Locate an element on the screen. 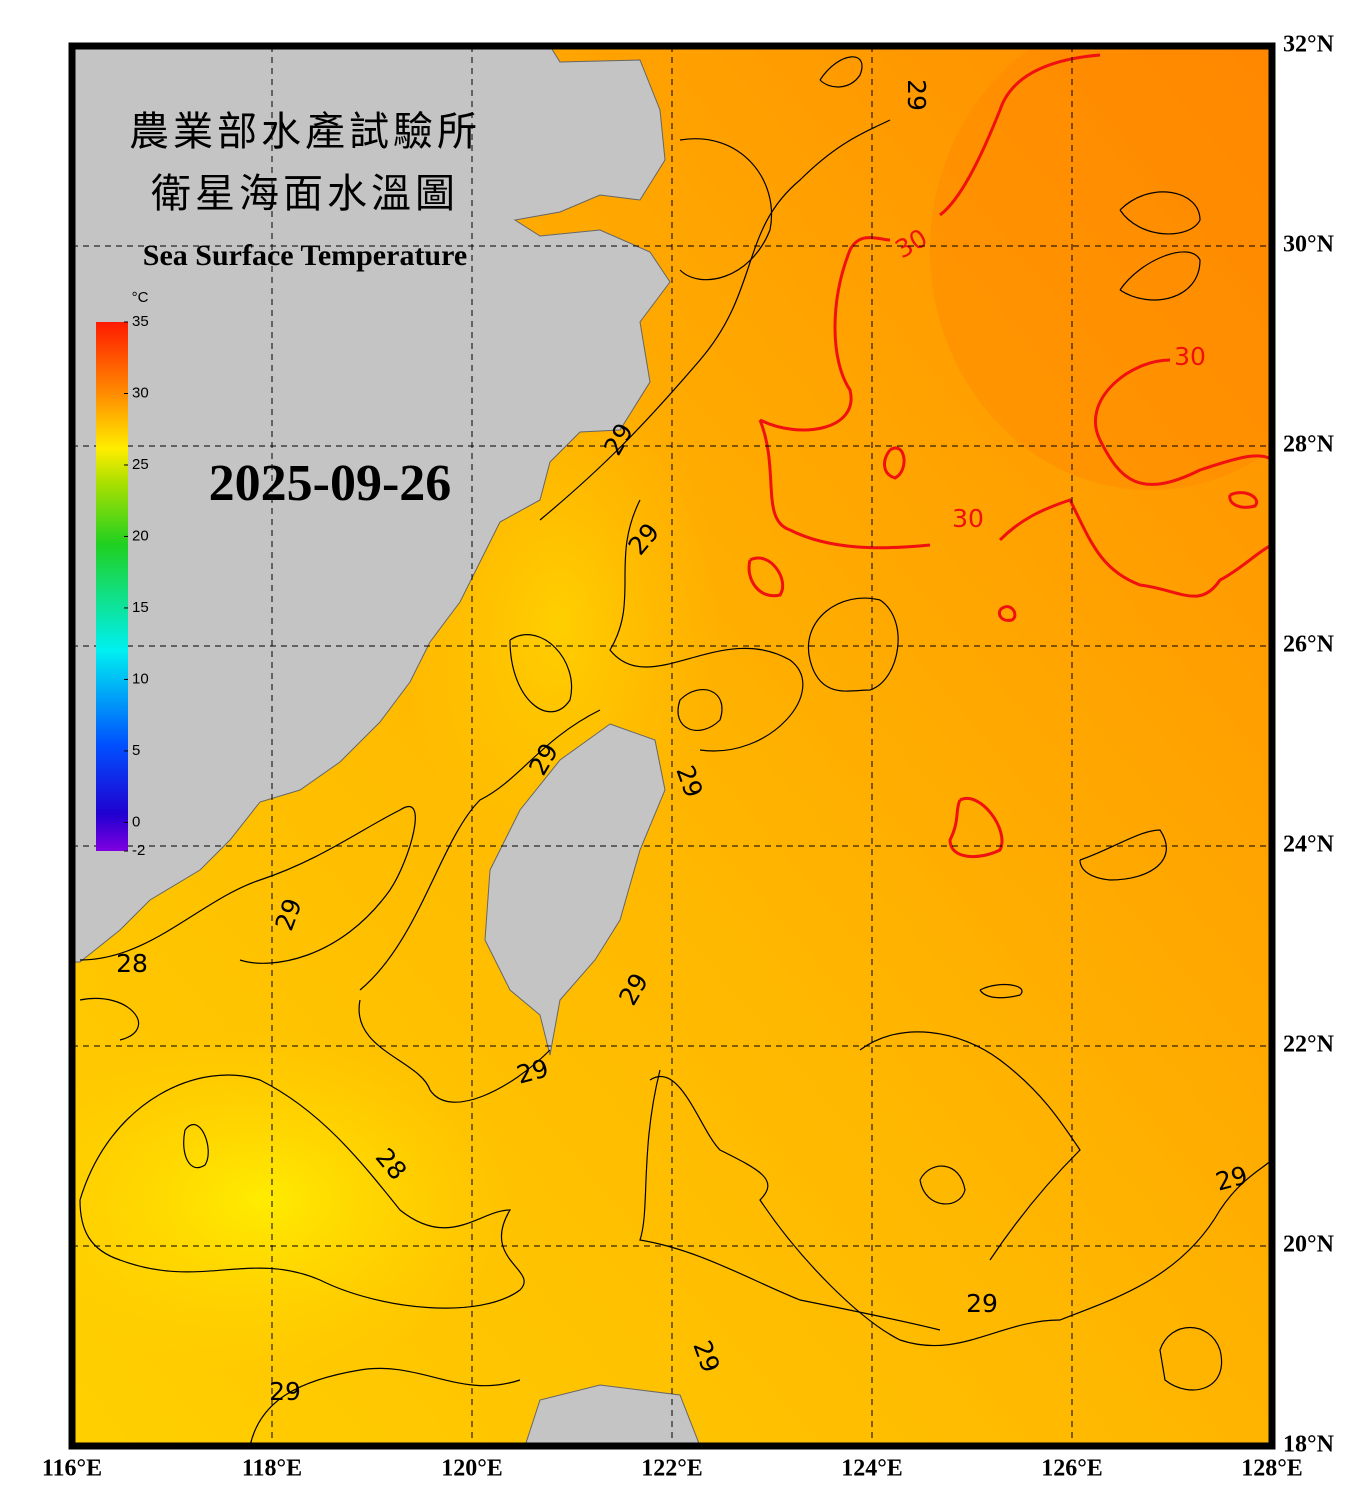  y-tick-label: 20°N is located at coordinates (1309, 1245).